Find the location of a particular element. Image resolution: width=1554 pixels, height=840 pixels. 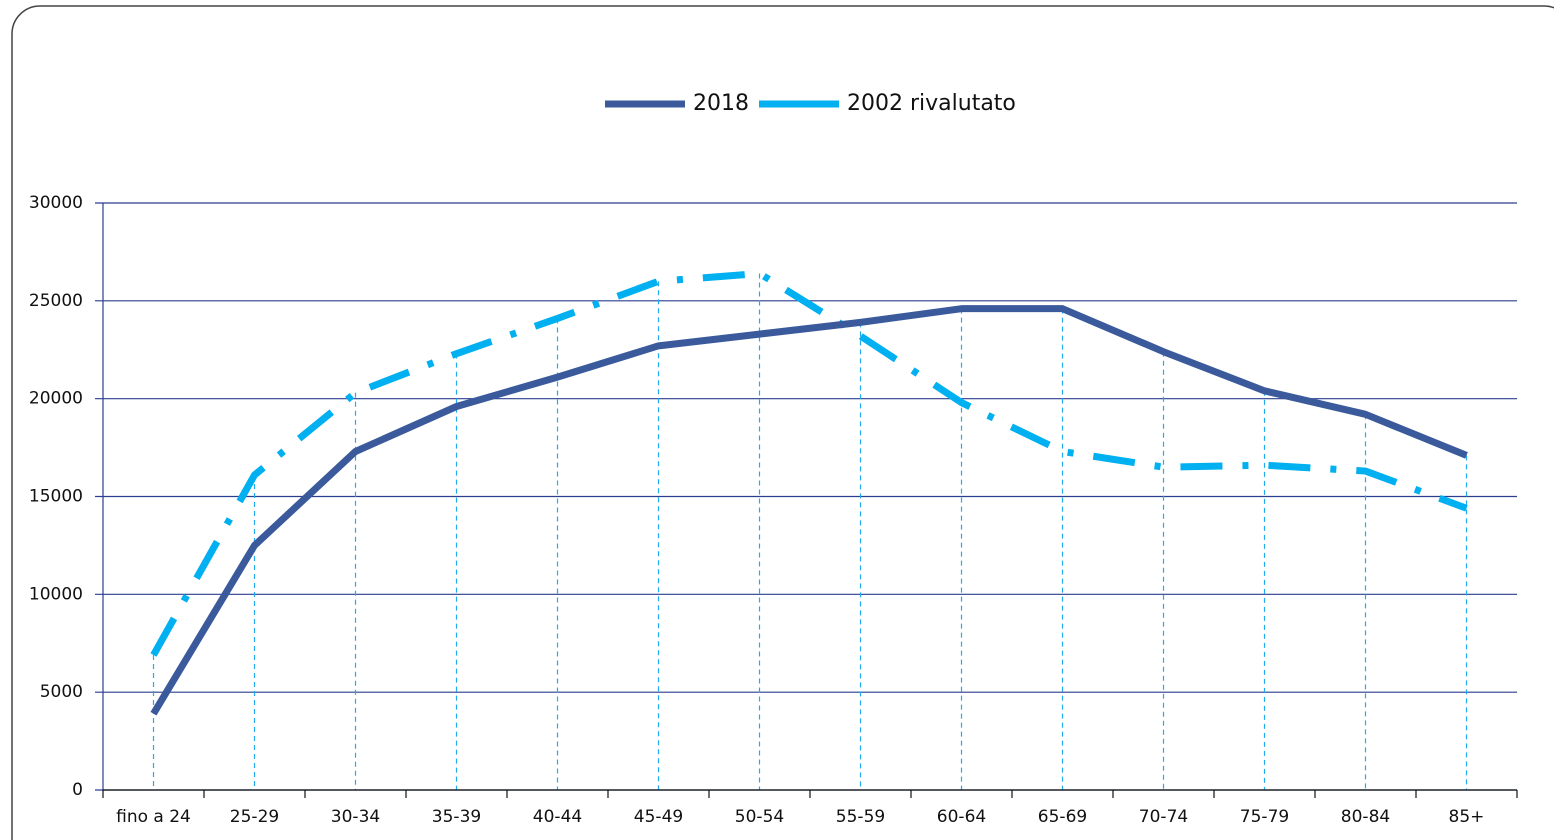

y-tick-label: 0 is located at coordinates (77, 790).